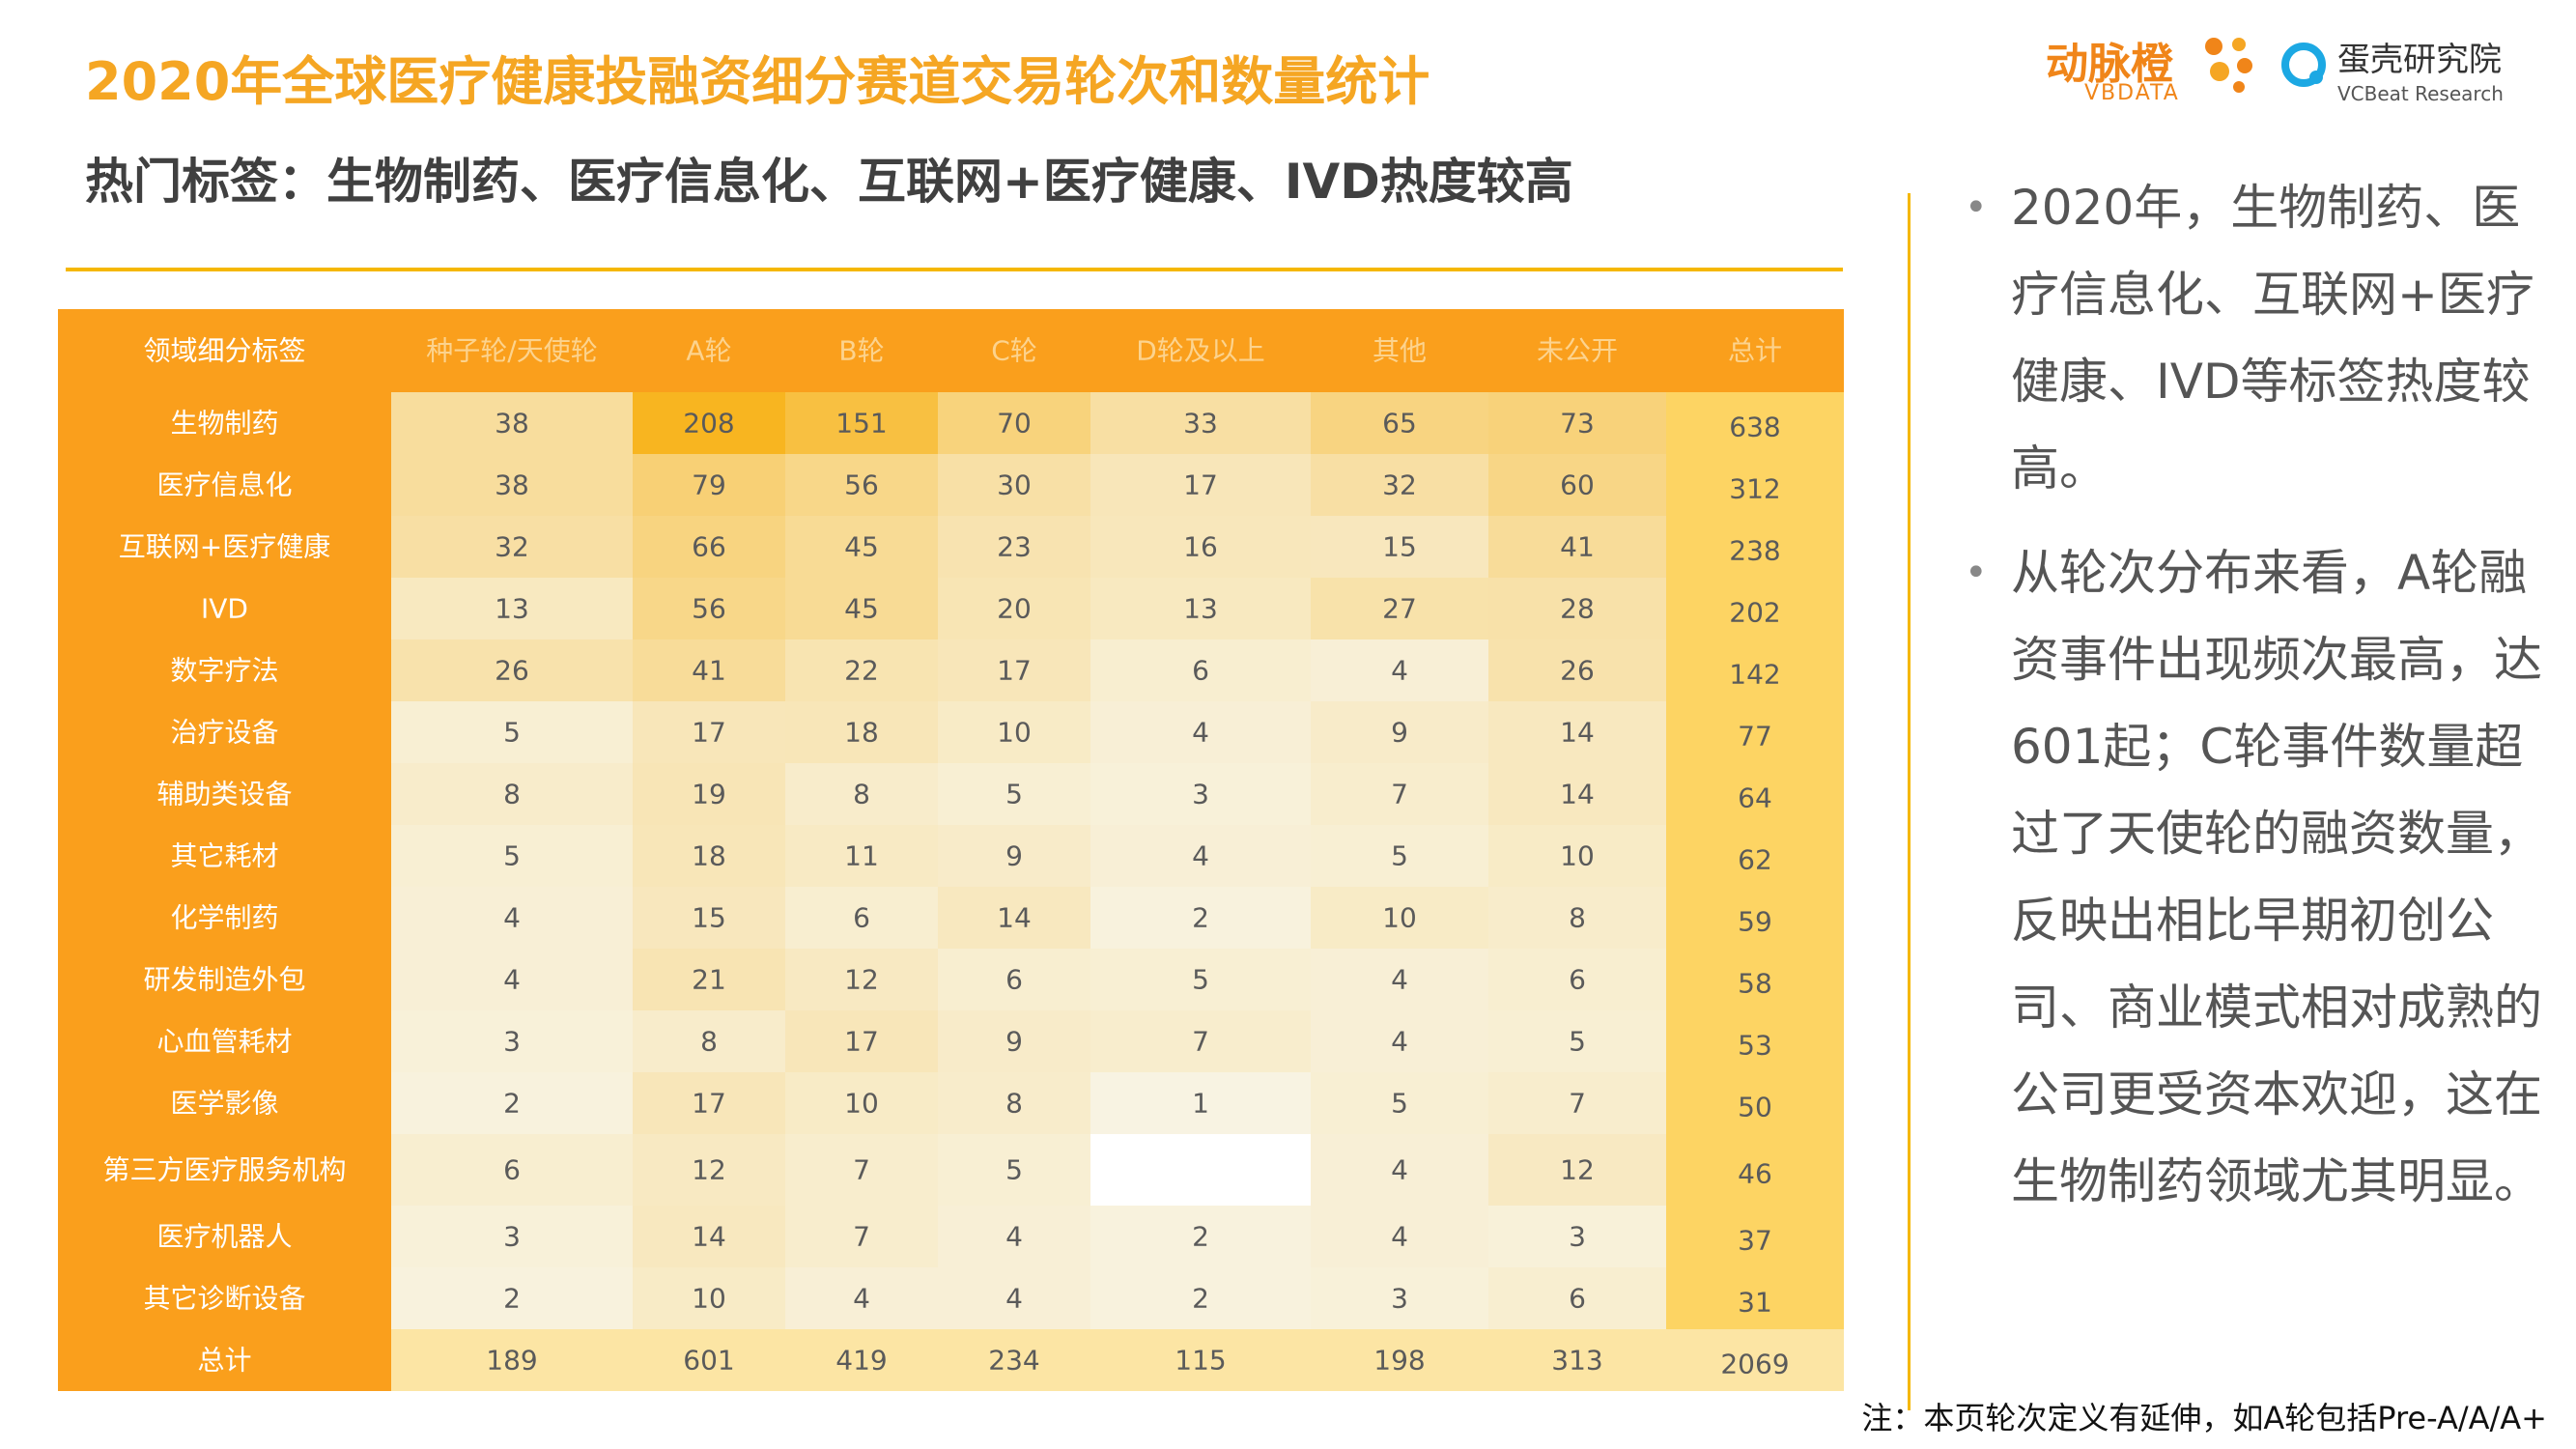 Image resolution: width=2576 pixels, height=1449 pixels. Describe the element at coordinates (861, 856) in the screenshot. I see `cell-value: 11` at that location.